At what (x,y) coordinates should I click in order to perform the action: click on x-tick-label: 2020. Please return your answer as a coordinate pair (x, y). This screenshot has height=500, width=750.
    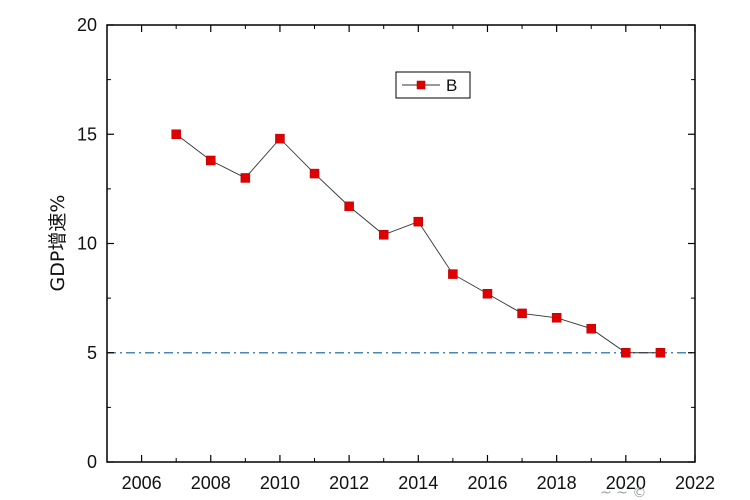
    Looking at the image, I should click on (626, 483).